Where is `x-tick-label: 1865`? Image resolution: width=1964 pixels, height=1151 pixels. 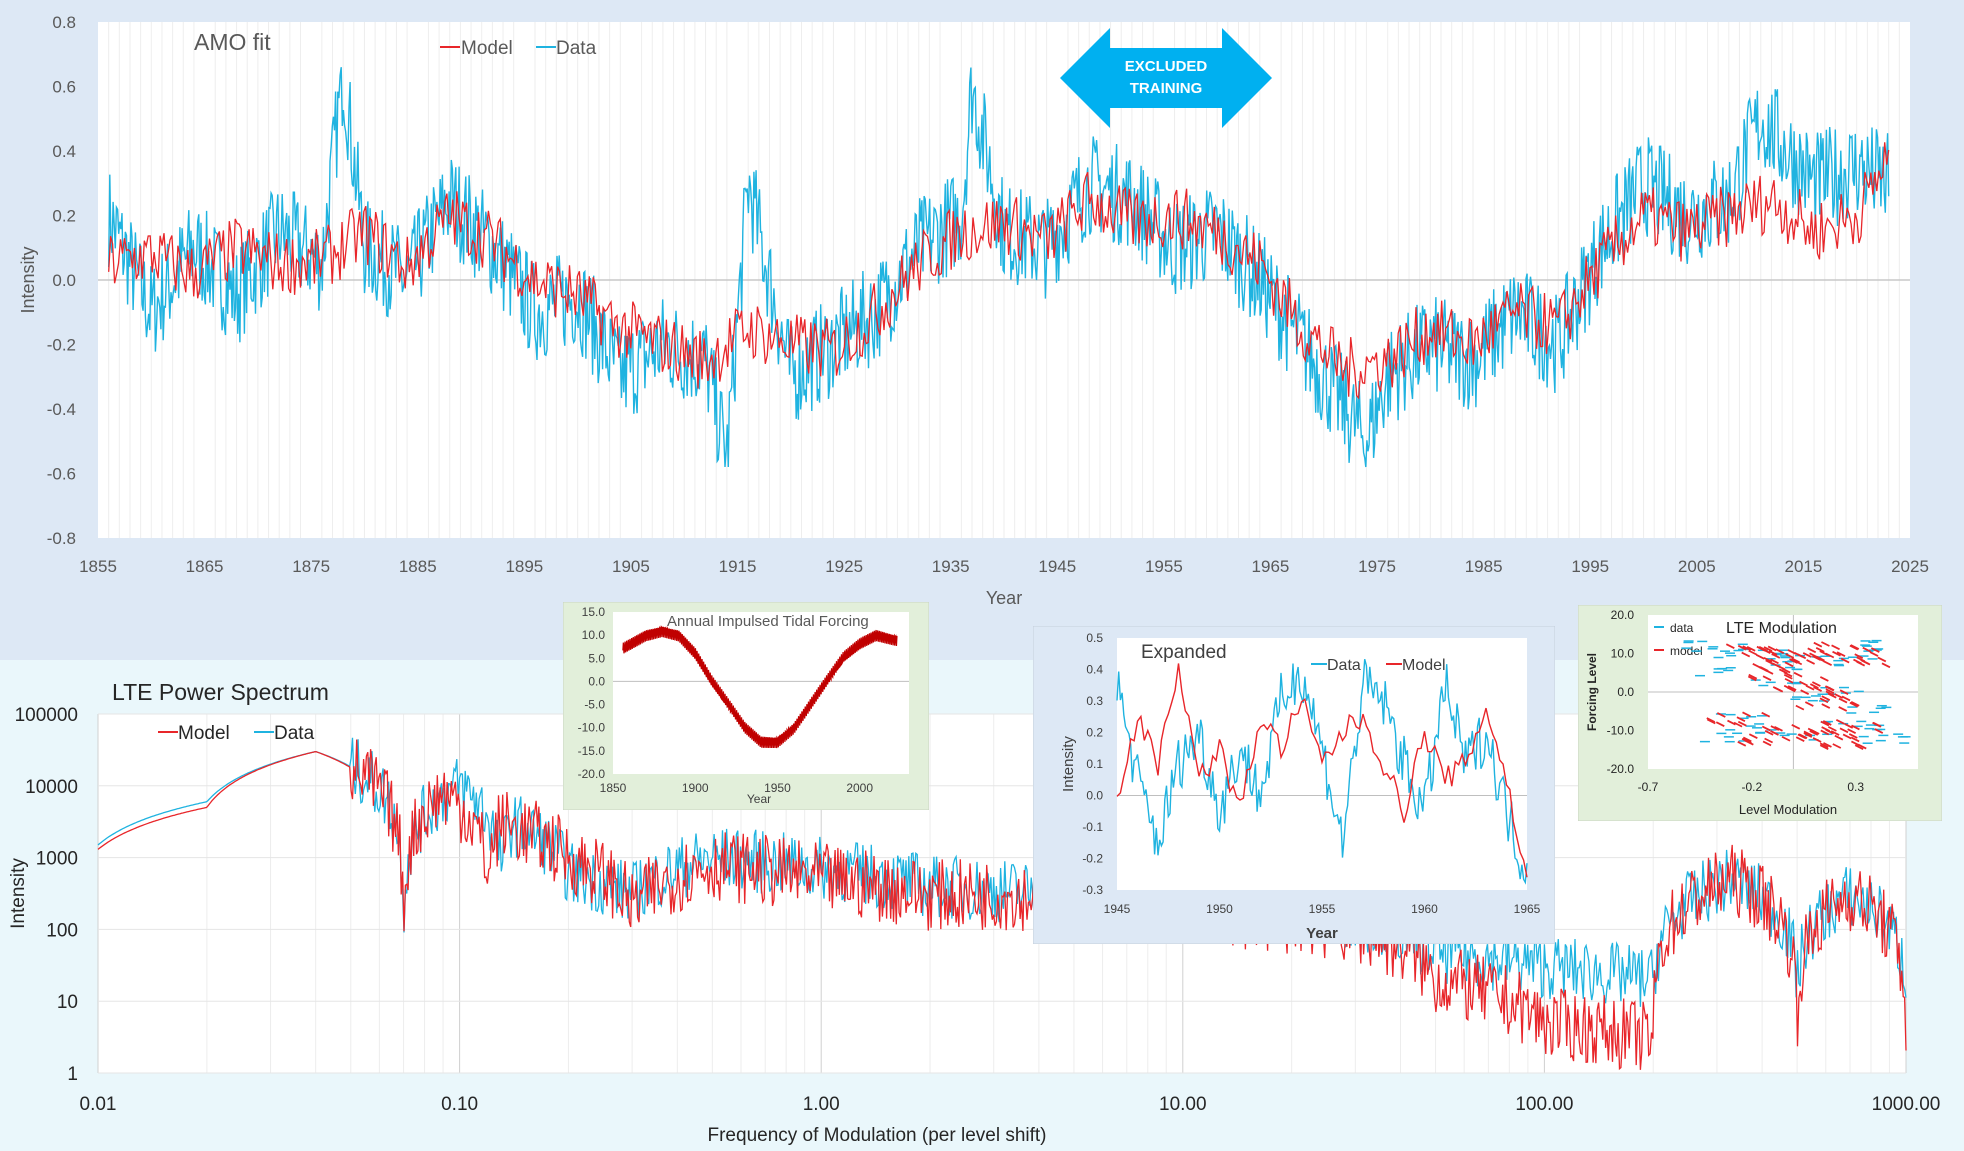
x-tick-label: 1865 is located at coordinates (205, 566).